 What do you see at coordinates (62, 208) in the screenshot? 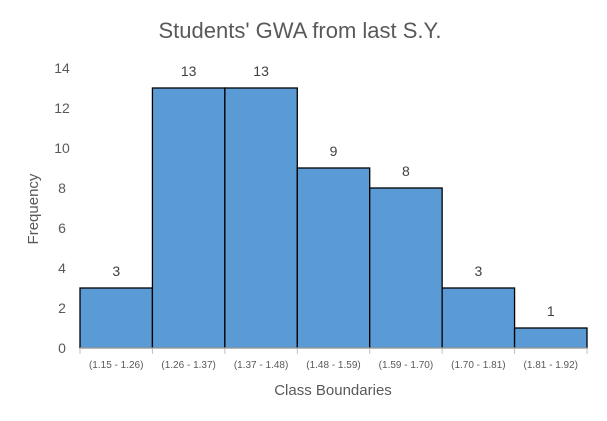
I see `y-axis-ticks: 0 2 4 6 8 10 12 14` at bounding box center [62, 208].